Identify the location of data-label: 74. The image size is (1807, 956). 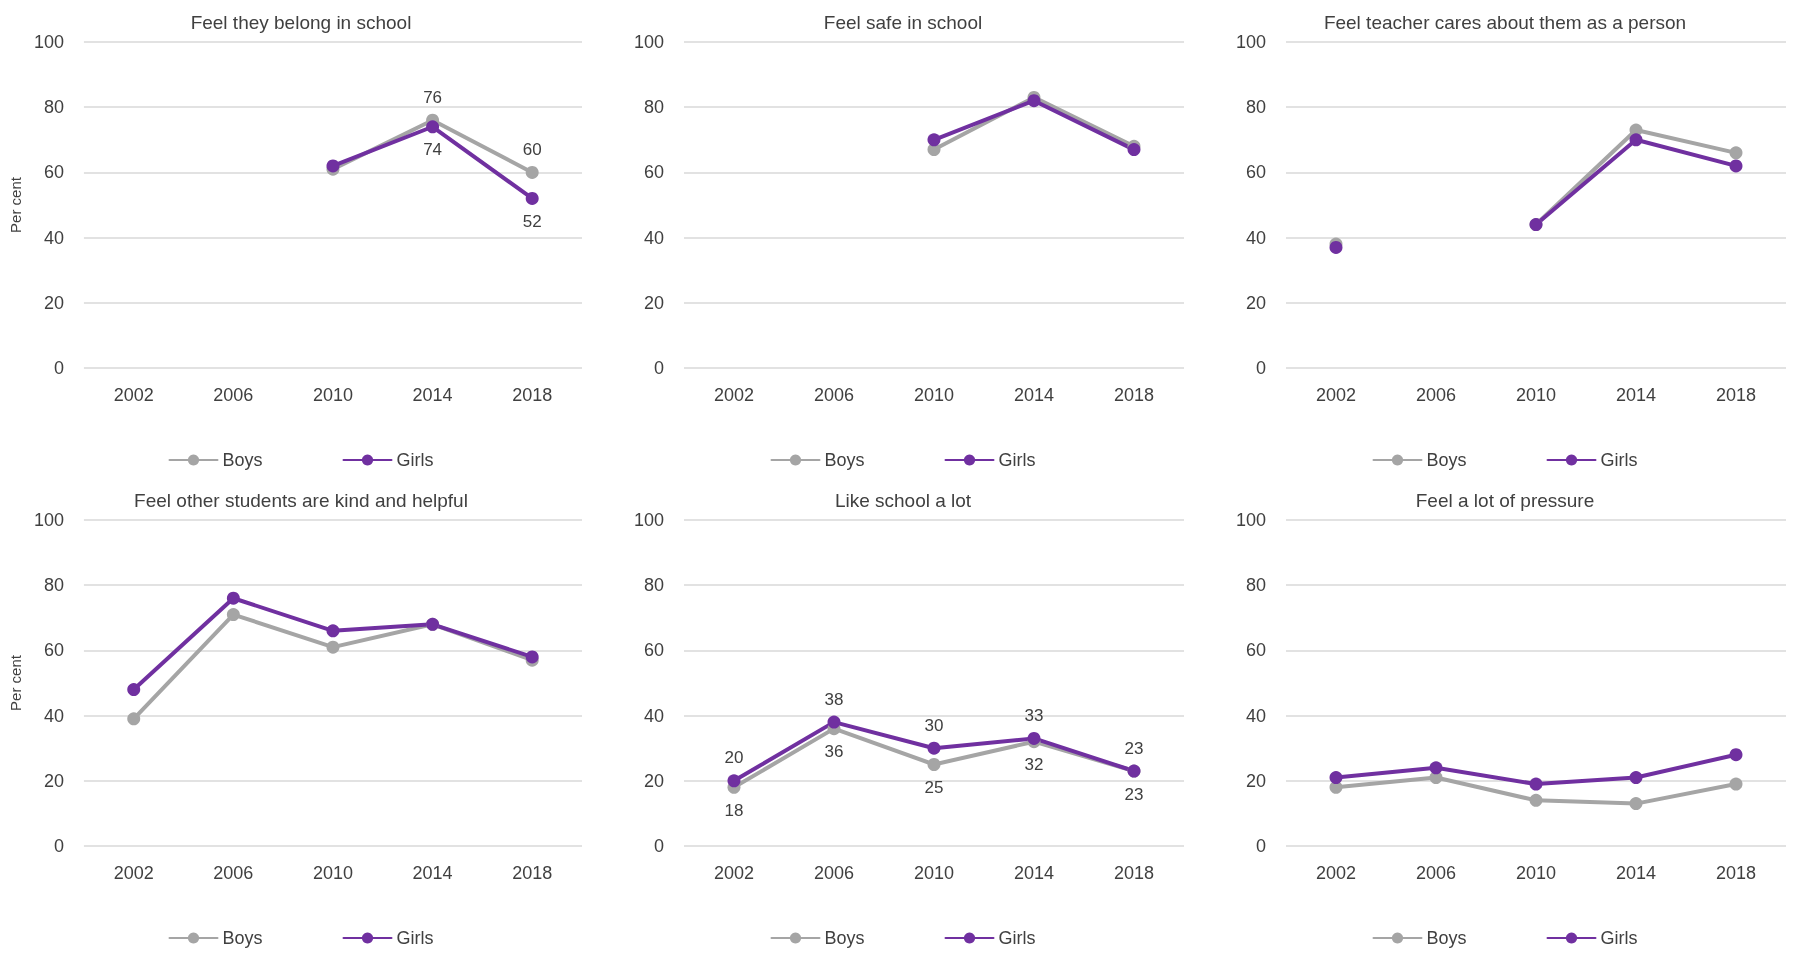
(433, 150).